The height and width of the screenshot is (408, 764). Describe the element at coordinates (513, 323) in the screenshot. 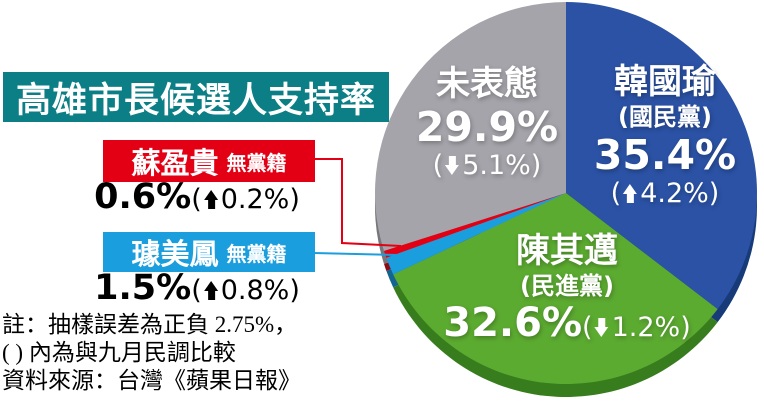

I see `support-percent: 32.6%` at that location.